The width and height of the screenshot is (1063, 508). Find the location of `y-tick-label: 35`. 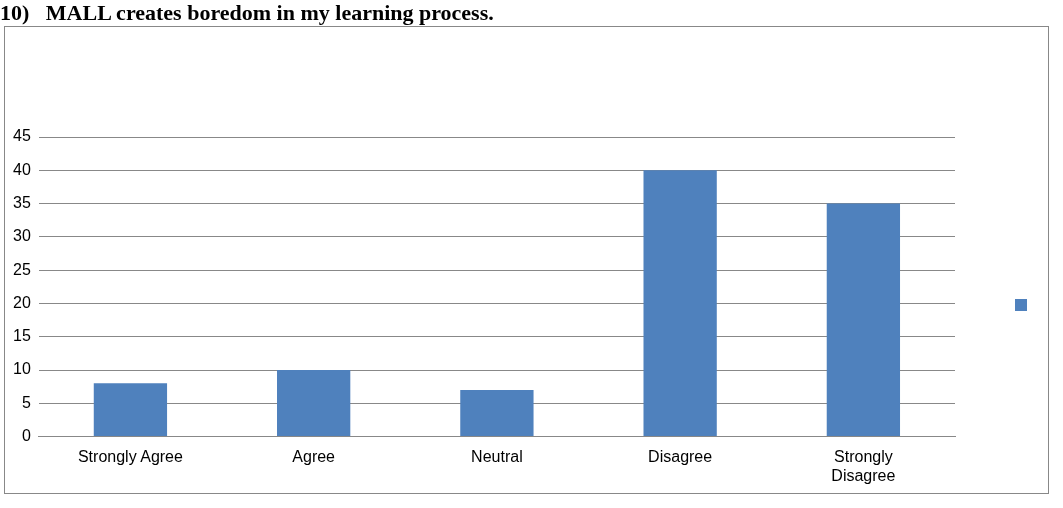

y-tick-label: 35 is located at coordinates (22, 202).